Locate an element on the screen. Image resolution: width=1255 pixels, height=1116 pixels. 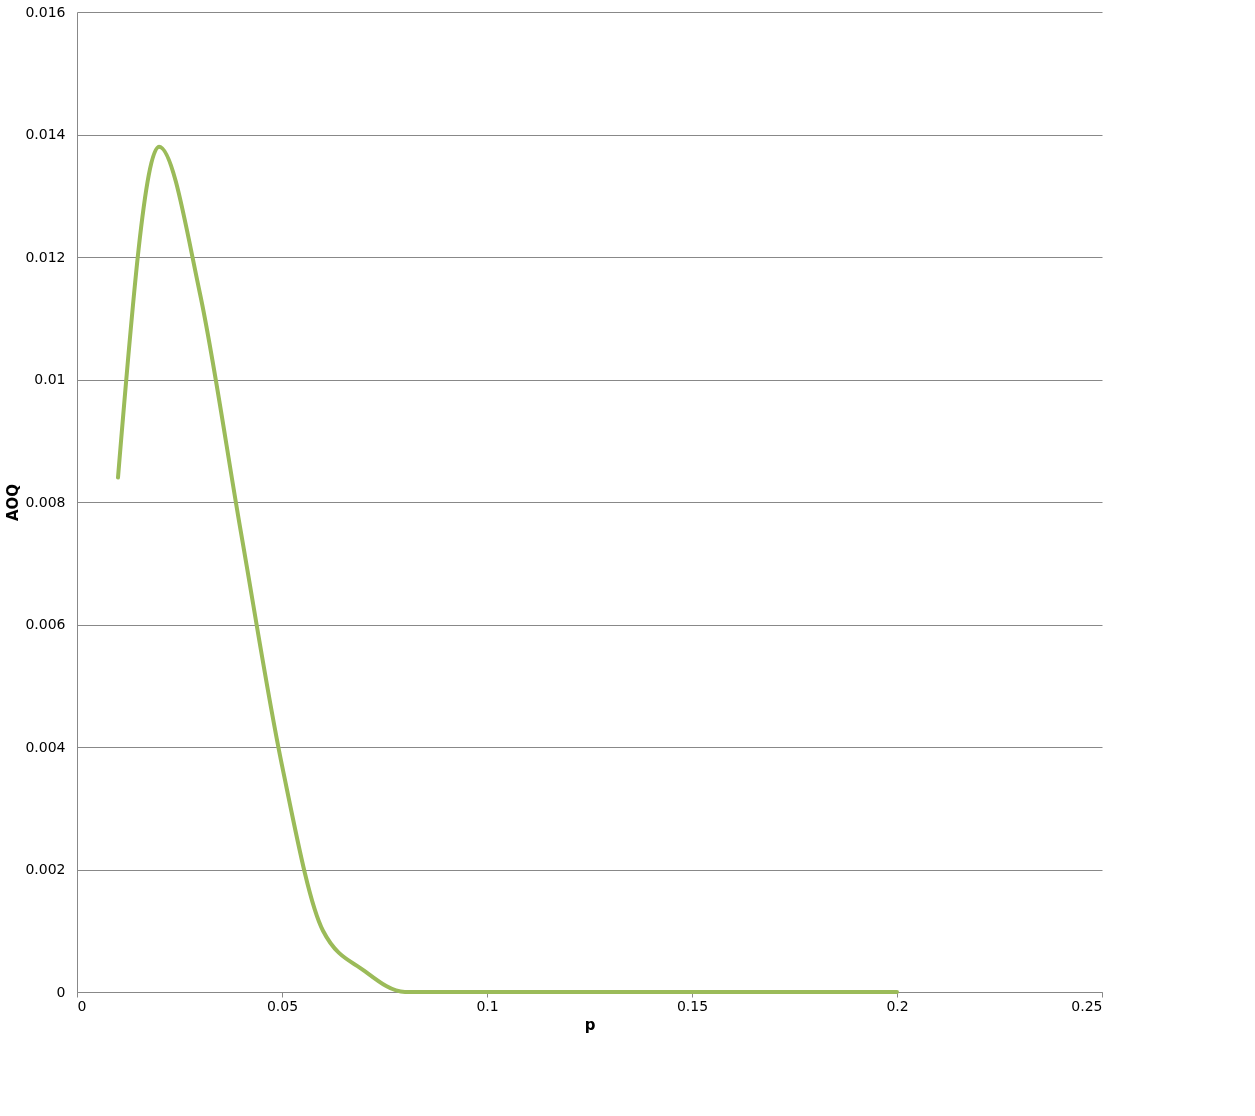
y-tick-label: 0.012 is located at coordinates (45, 256).